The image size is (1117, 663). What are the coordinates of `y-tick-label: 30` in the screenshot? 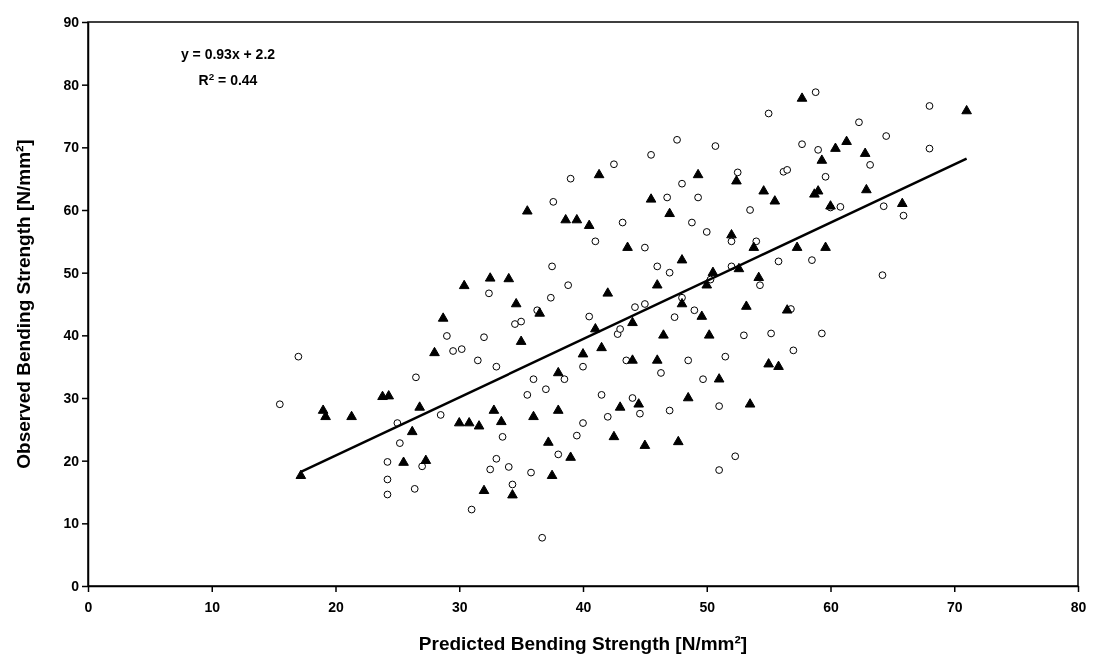 It's located at (71, 397).